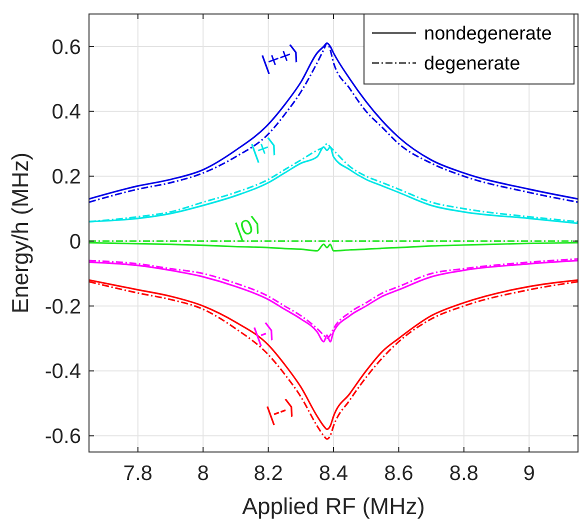 The width and height of the screenshot is (581, 526). I want to click on y-tick-label: 0.4, so click(67, 112).